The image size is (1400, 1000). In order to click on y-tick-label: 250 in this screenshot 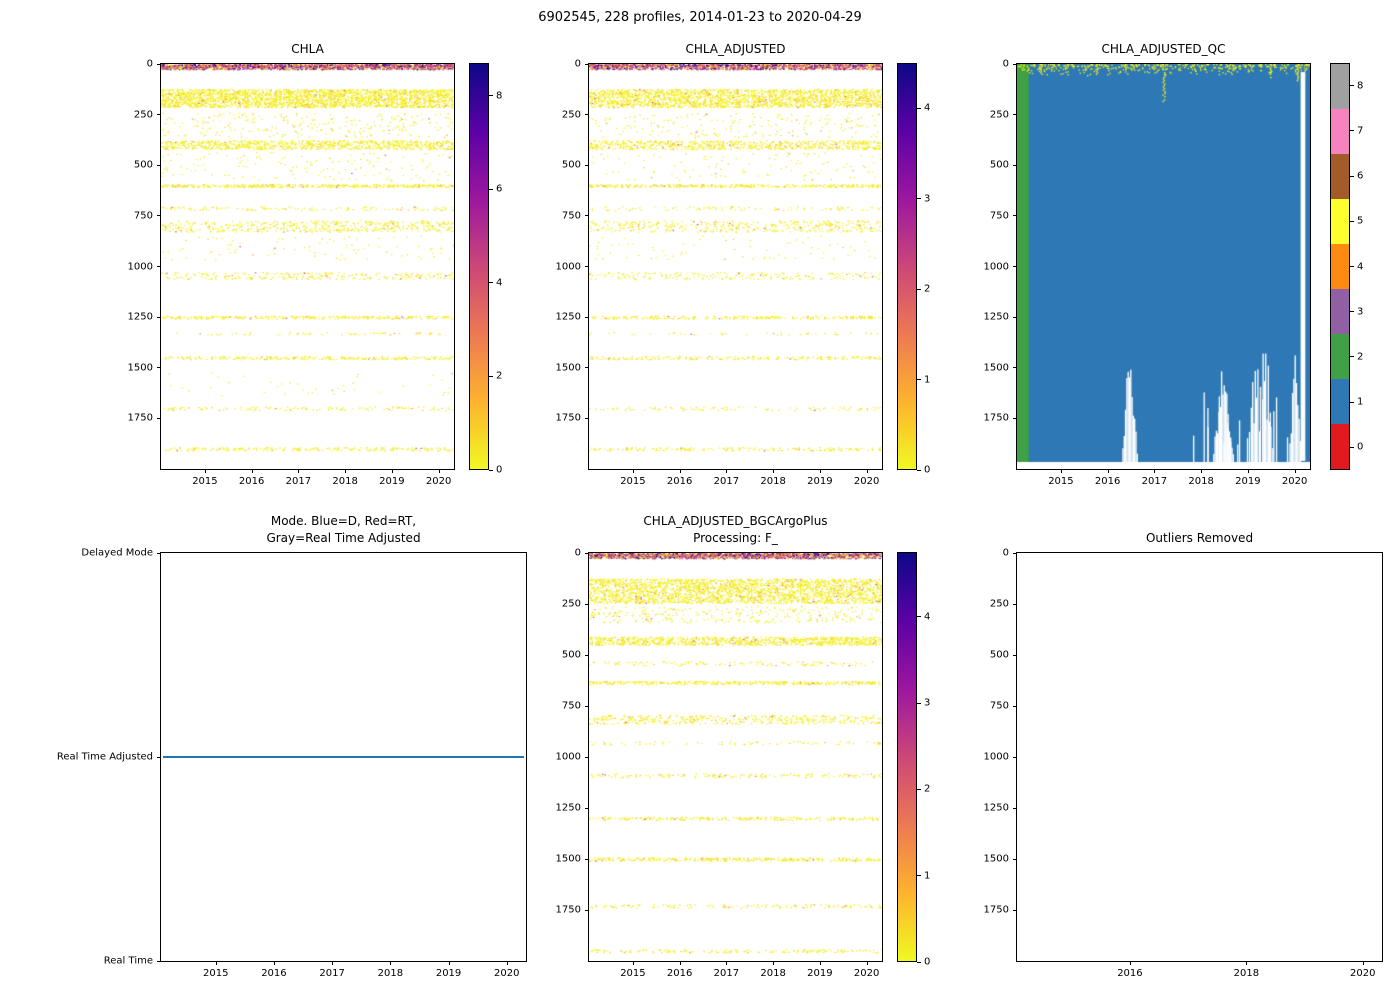, I will do `click(999, 115)`.